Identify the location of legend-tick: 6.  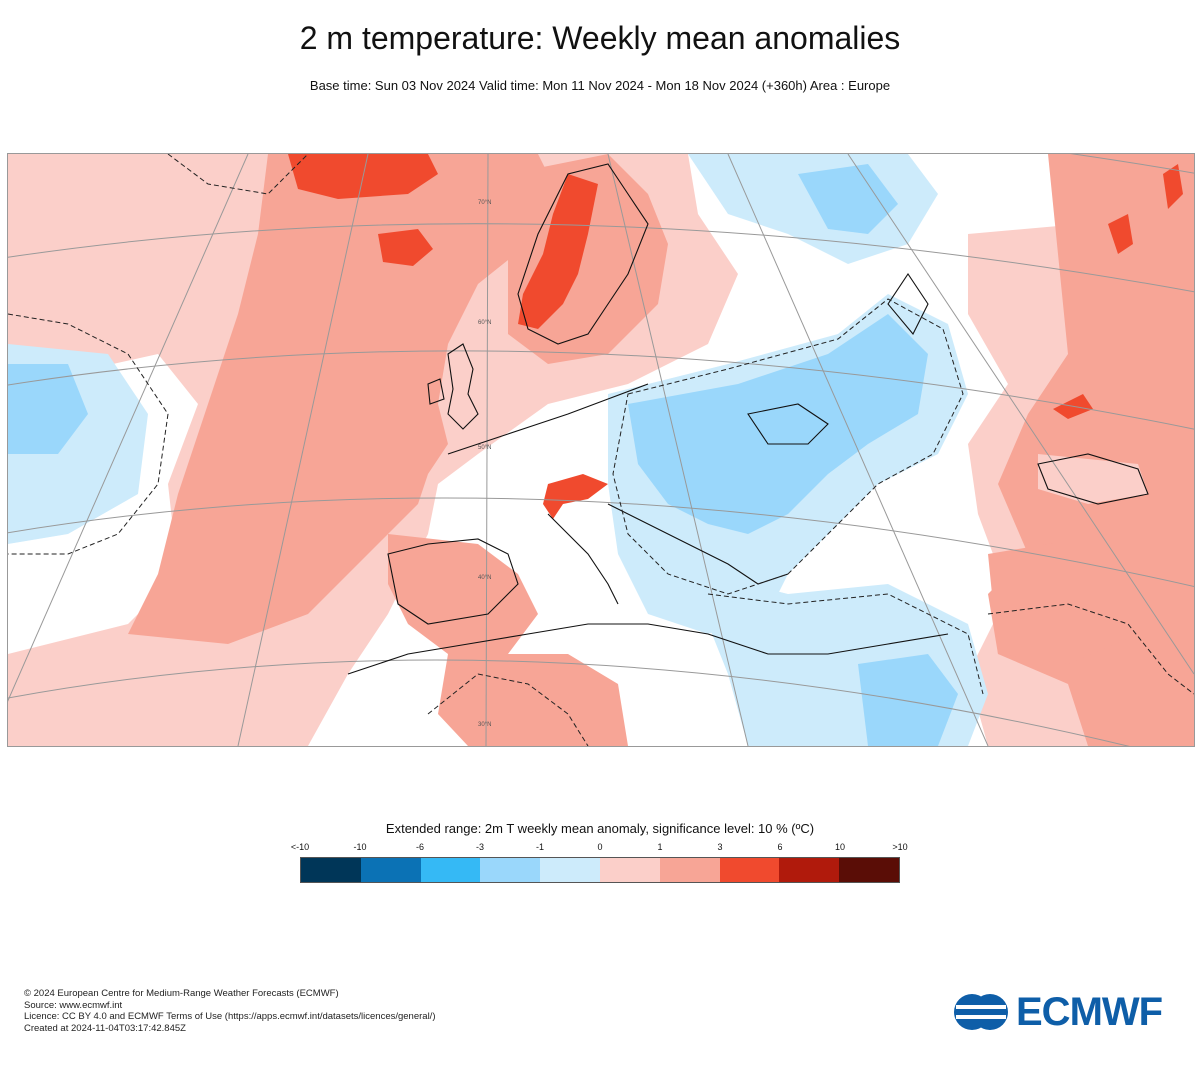
(780, 847).